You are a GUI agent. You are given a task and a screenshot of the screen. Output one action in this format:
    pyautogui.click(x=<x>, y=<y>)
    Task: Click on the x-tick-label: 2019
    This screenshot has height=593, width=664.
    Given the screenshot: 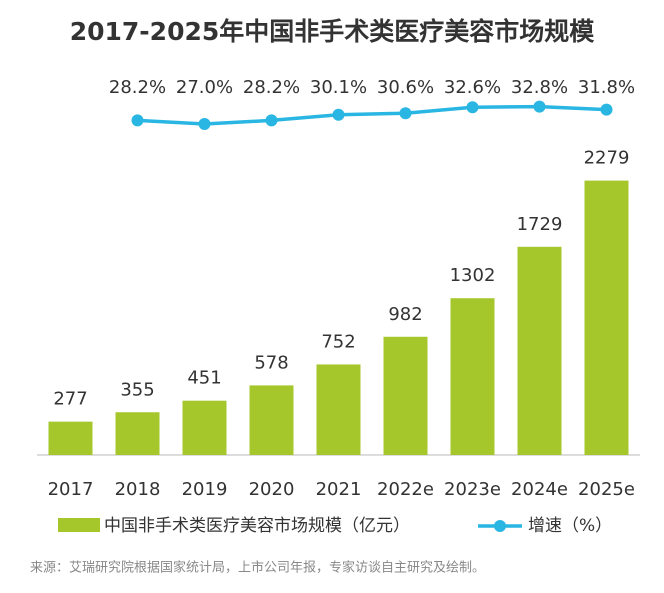 What is the action you would take?
    pyautogui.click(x=205, y=489)
    